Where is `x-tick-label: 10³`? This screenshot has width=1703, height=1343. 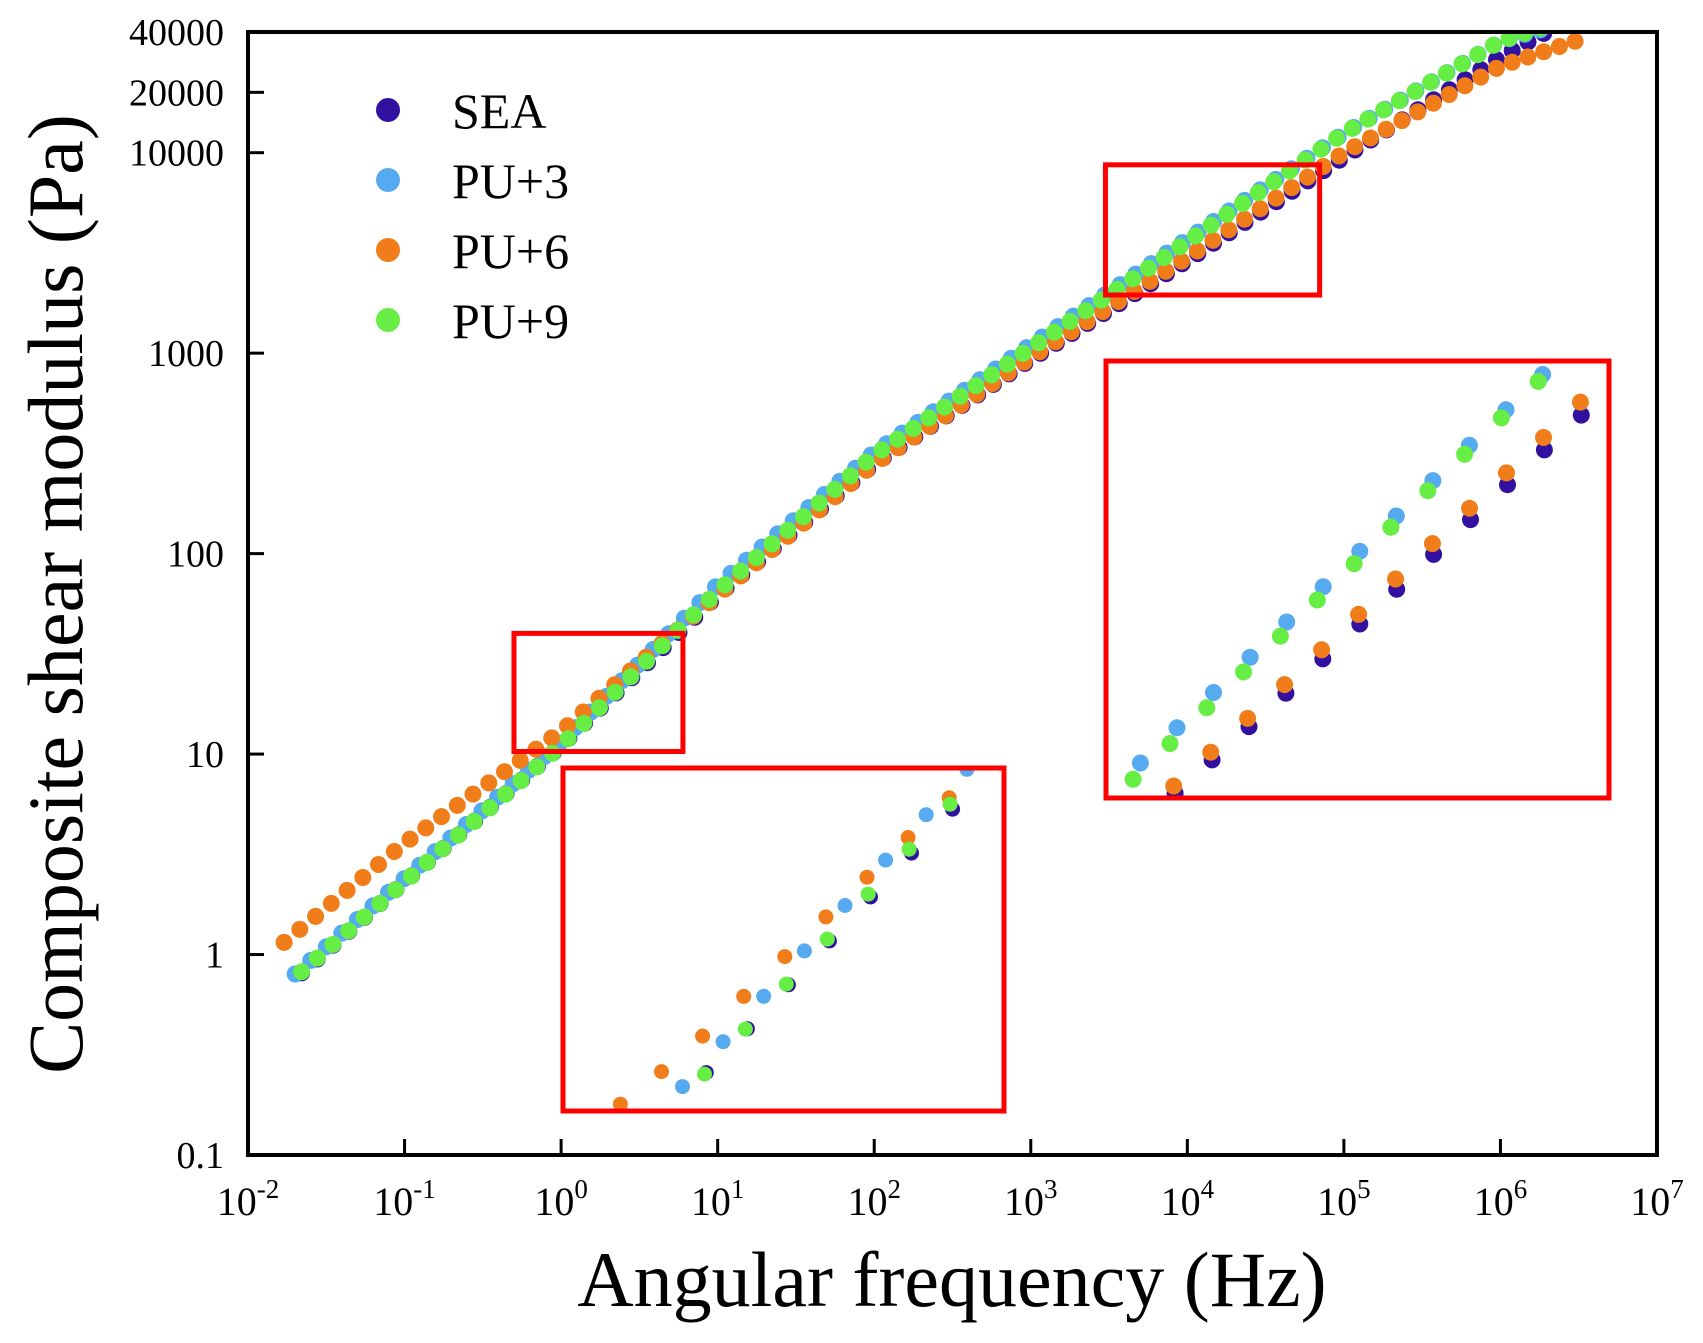
x-tick-label: 10³ is located at coordinates (1031, 1199).